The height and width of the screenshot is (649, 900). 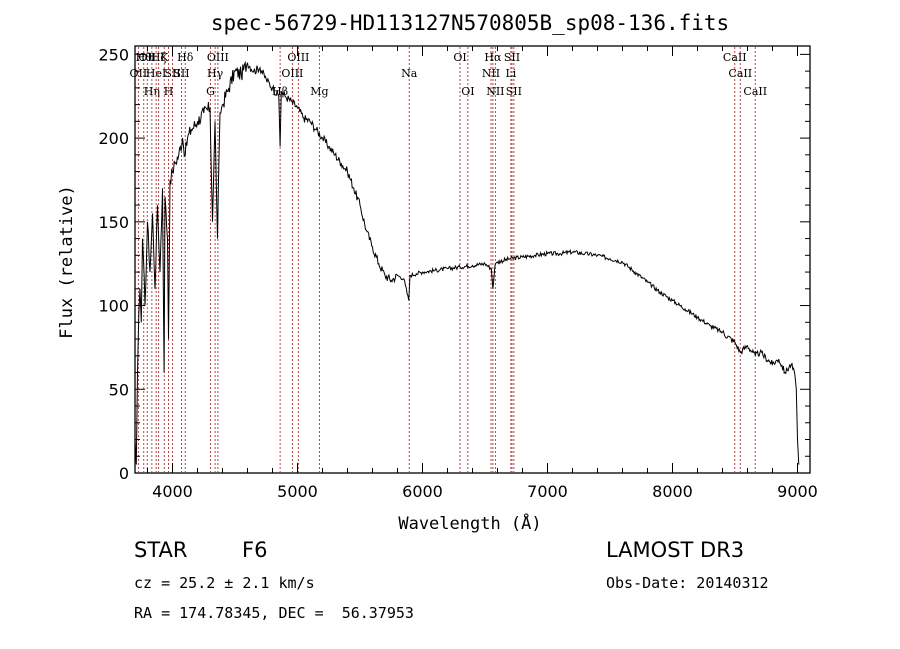 What do you see at coordinates (547, 491) in the screenshot?
I see `x-tick-label: 7000` at bounding box center [547, 491].